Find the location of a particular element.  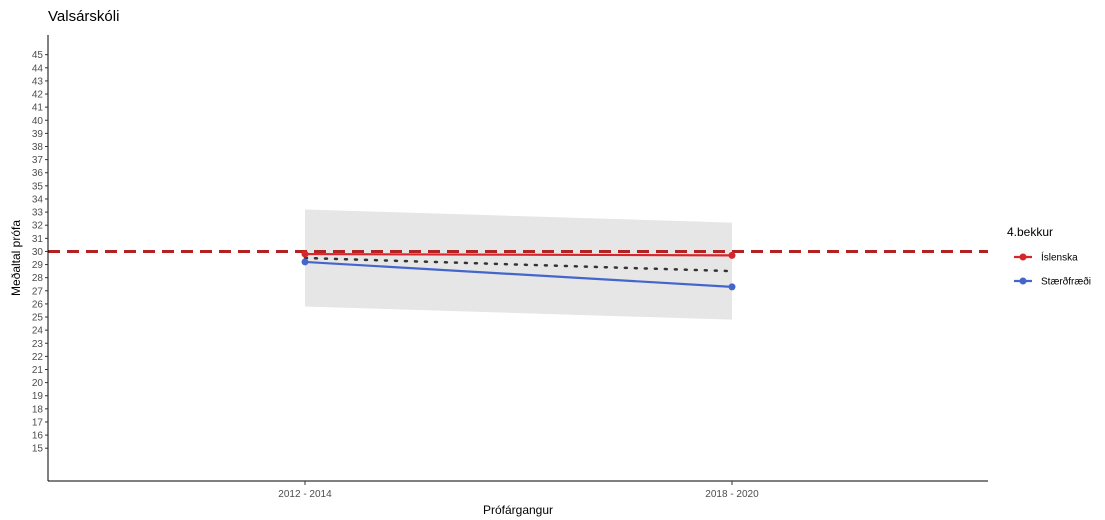

y-tick-label: 37 is located at coordinates (38, 160).